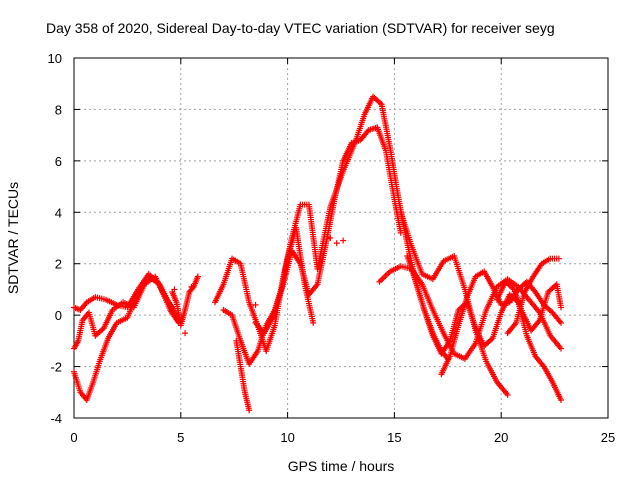 The width and height of the screenshot is (640, 480). Describe the element at coordinates (58, 161) in the screenshot. I see `y-tick-label: 6` at that location.